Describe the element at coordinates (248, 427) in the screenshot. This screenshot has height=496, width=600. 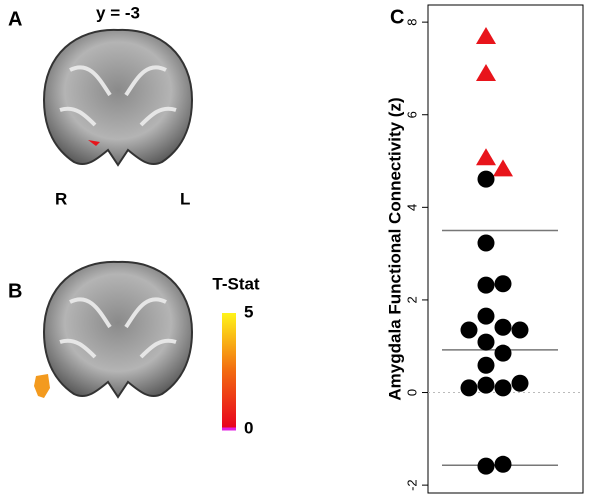
I see `colorbar-tick-label: 0` at that location.